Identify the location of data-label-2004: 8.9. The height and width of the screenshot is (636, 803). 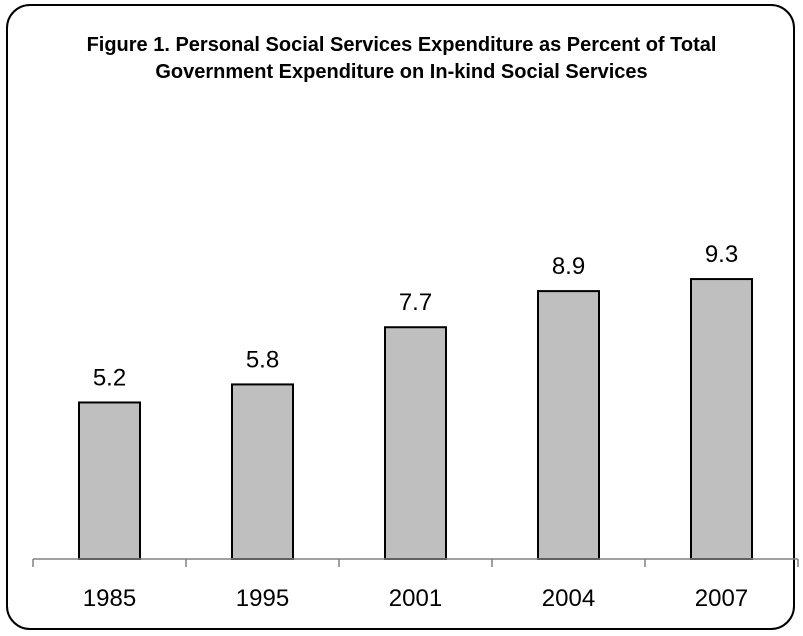
(568, 266).